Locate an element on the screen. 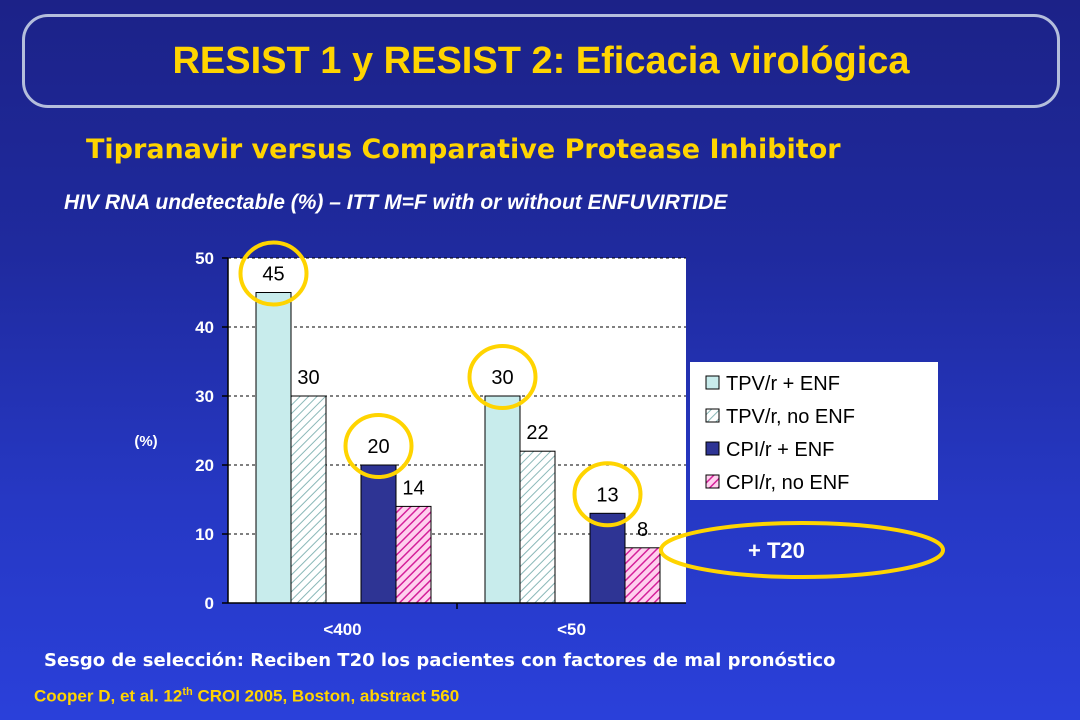 Image resolution: width=1080 pixels, height=720 pixels. legend-label: CPI/r + ENF is located at coordinates (780, 450).